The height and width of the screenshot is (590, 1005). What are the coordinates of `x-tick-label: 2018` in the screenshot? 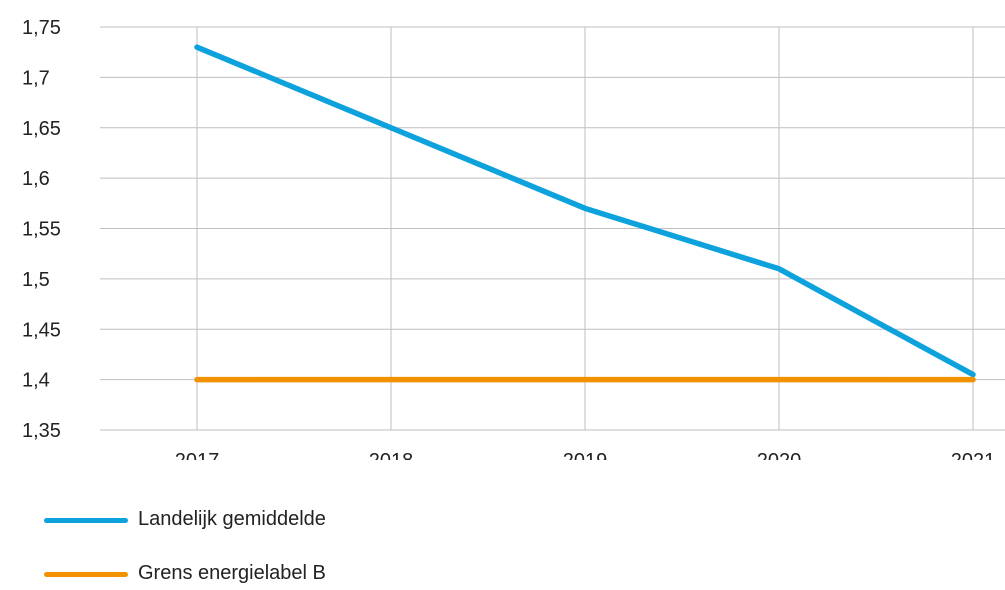 It's located at (391, 455).